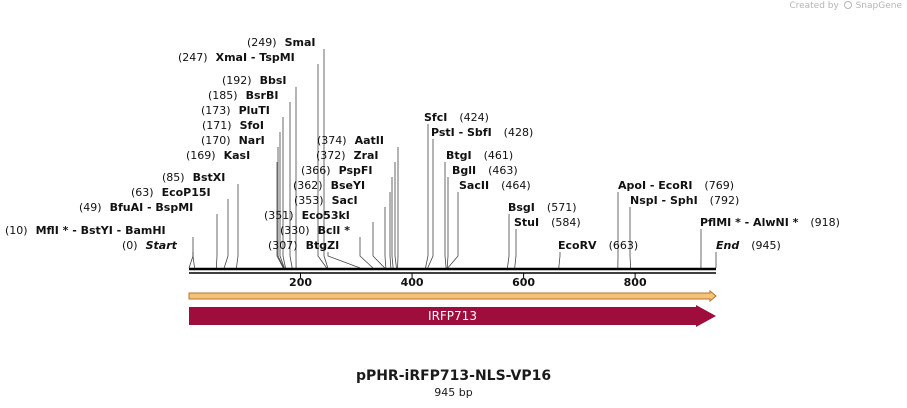 The width and height of the screenshot is (907, 408). Describe the element at coordinates (300, 282) in the screenshot. I see `ruler-tick-label: 200` at that location.